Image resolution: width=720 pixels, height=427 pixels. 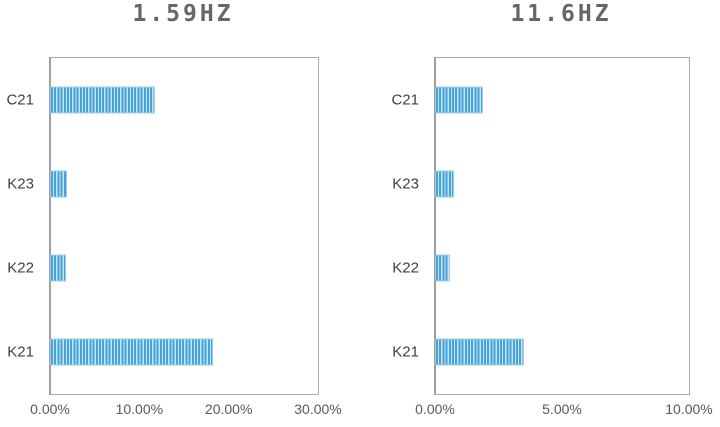 I want to click on x-tick-label: 5.00%, so click(x=562, y=409).